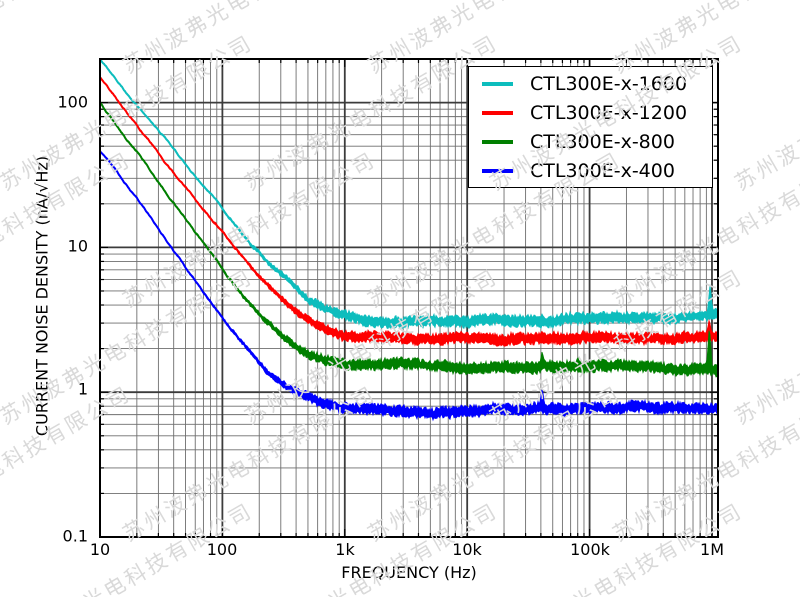  Describe the element at coordinates (222, 549) in the screenshot. I see `x-tick-100: 100` at that location.